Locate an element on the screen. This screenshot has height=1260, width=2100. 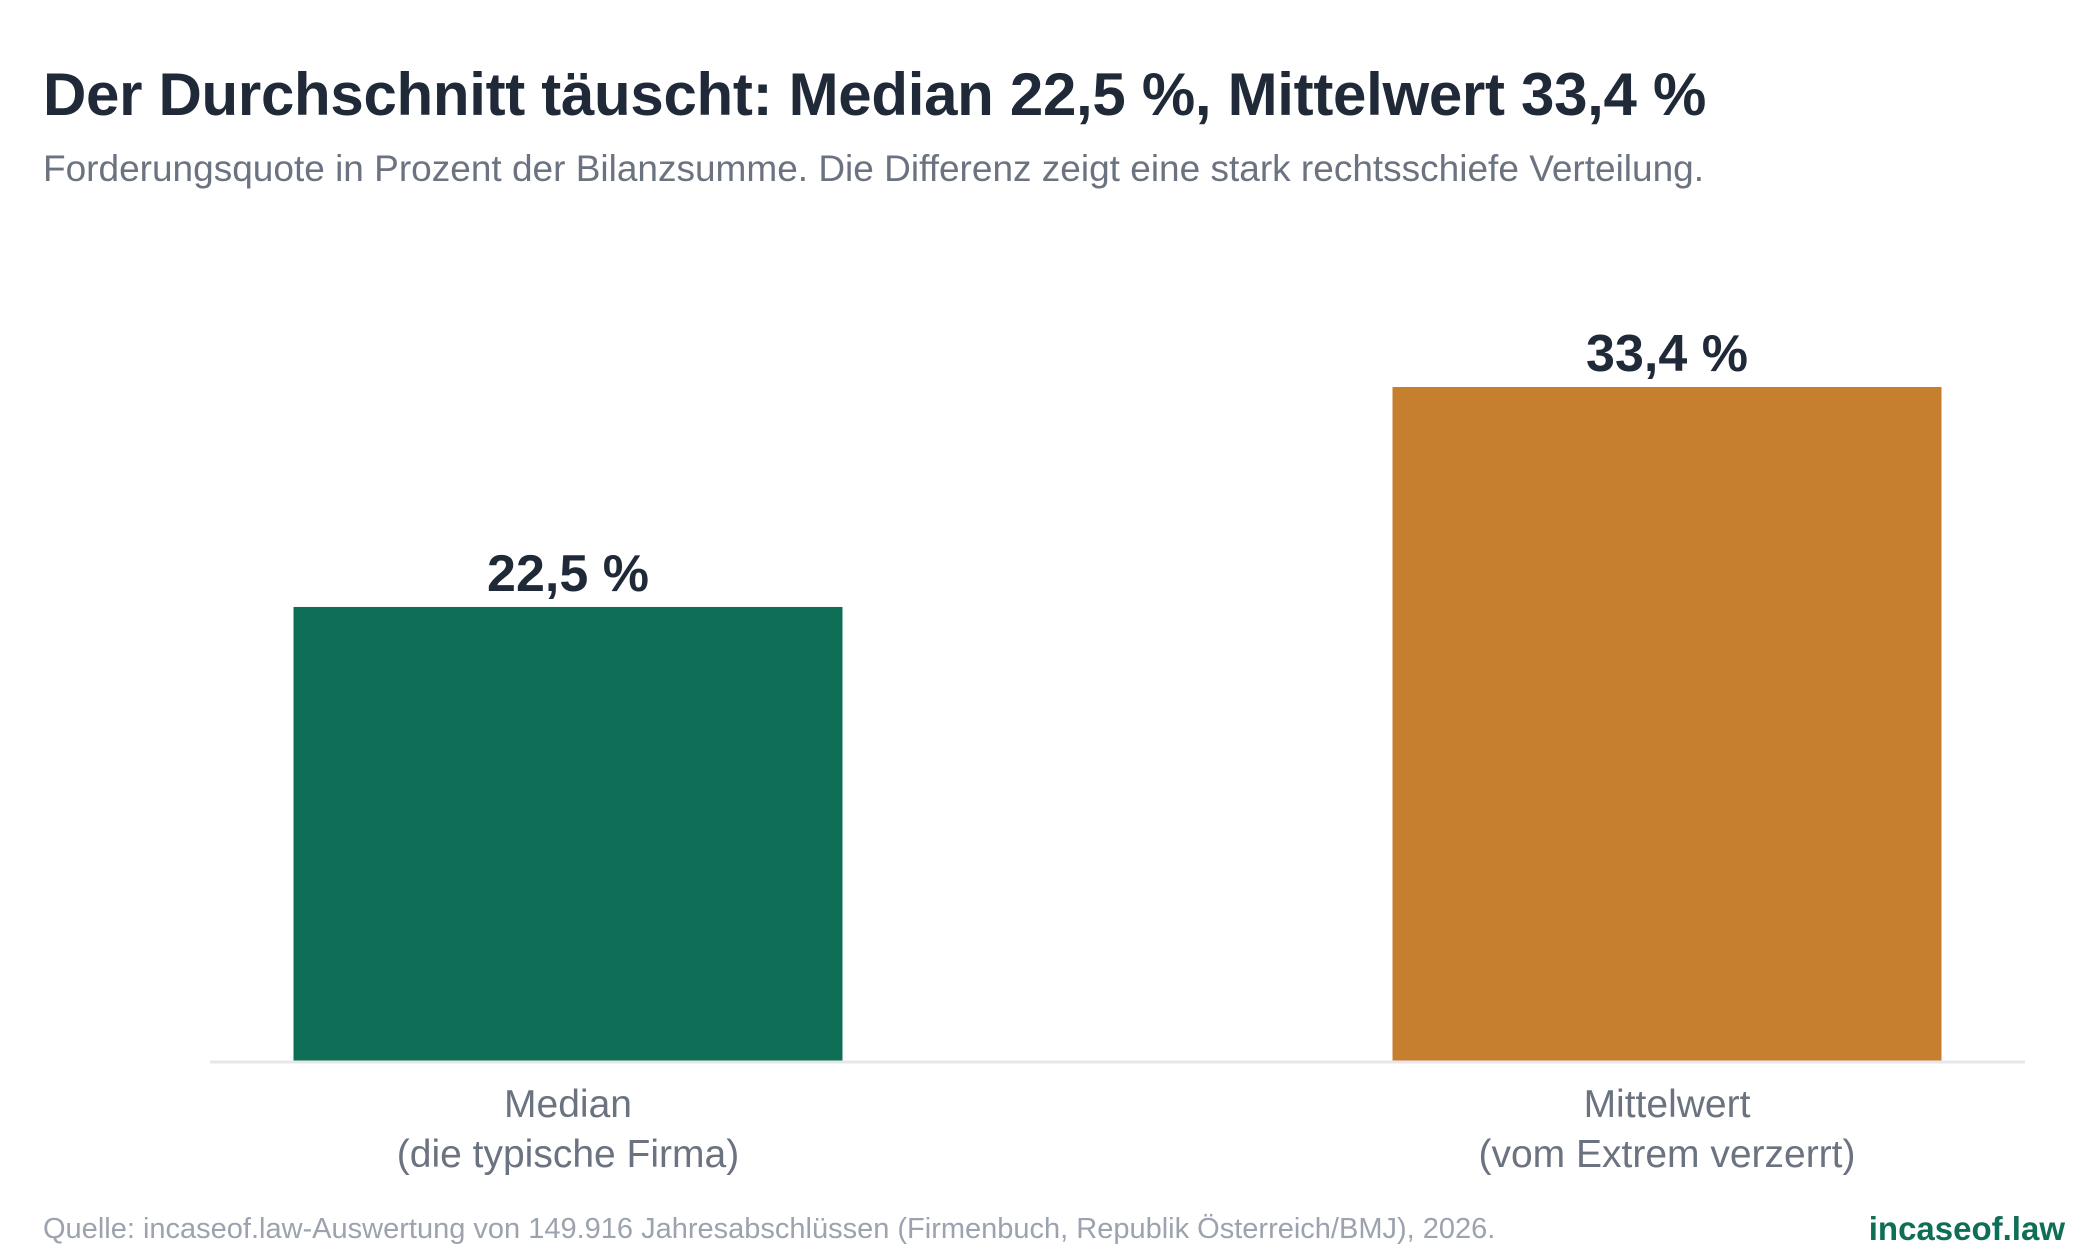
data-label-median: 22,5 % is located at coordinates (568, 574).